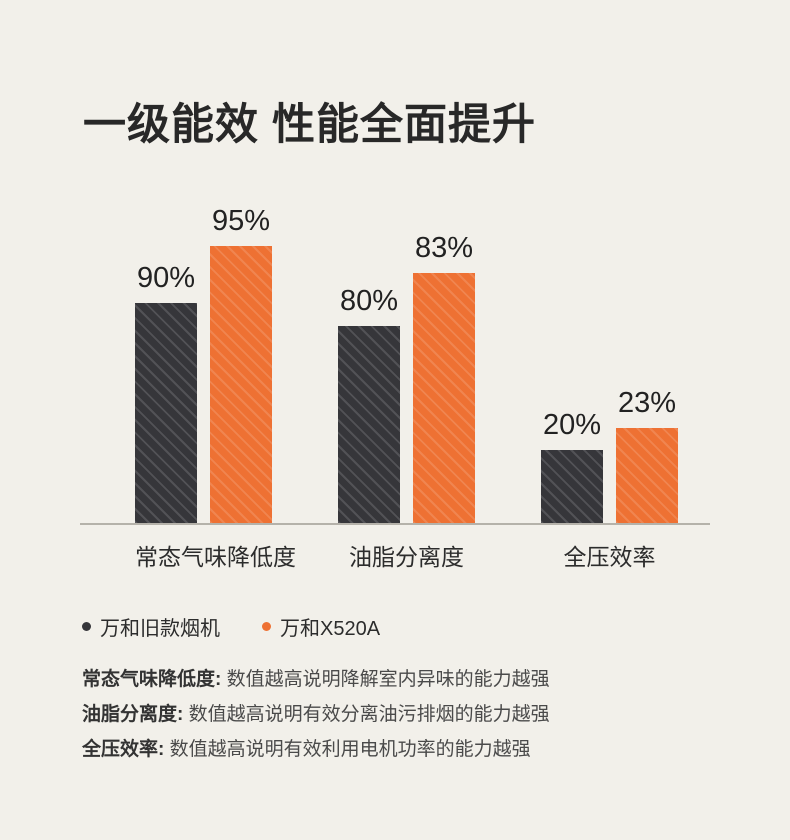  I want to click on bar-column: 90%, so click(166, 392).